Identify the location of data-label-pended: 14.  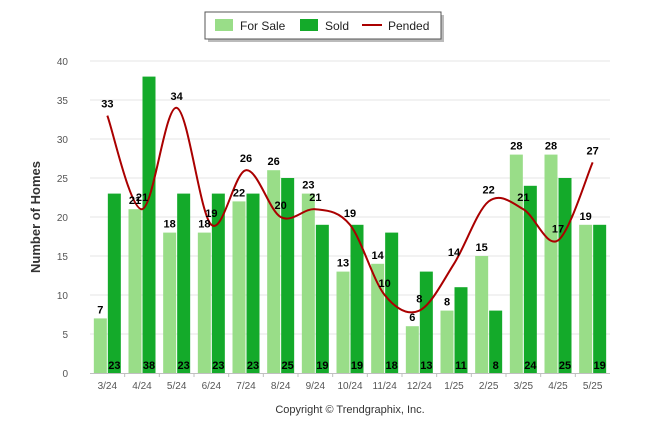
(454, 253).